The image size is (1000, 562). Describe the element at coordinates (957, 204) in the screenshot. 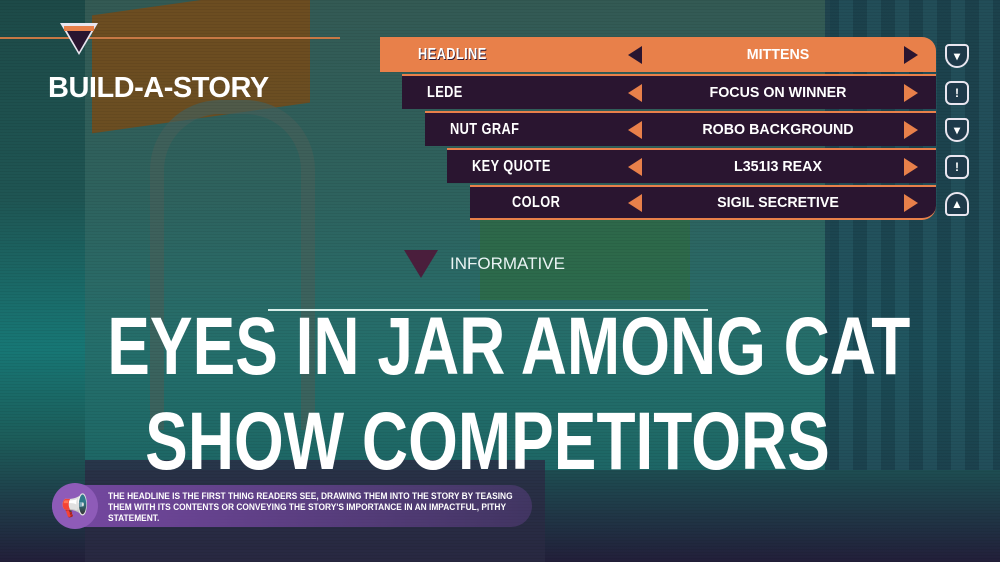

I see `flame-triangle-icon: ▲` at that location.